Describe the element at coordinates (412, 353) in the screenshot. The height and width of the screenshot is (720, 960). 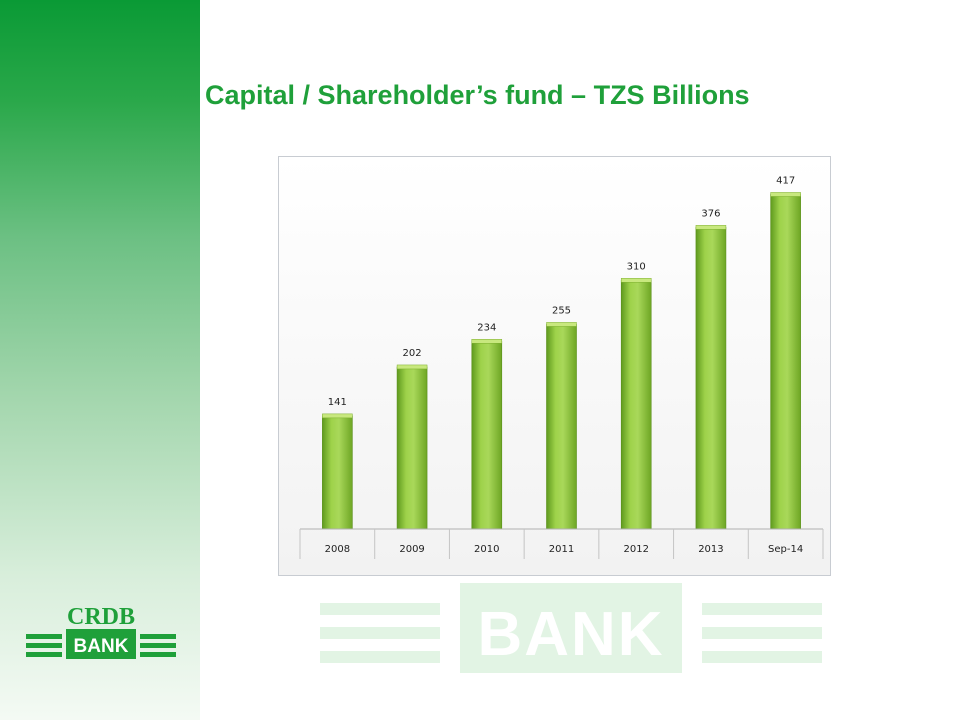
I see `data-label-2009: 202` at that location.